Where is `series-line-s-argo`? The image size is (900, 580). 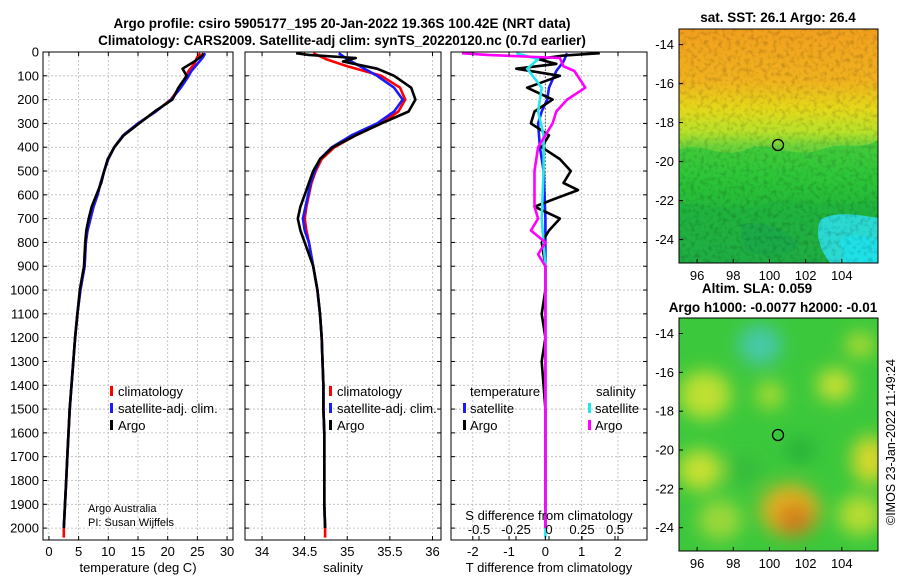
series-line-s-argo is located at coordinates (524, 290).